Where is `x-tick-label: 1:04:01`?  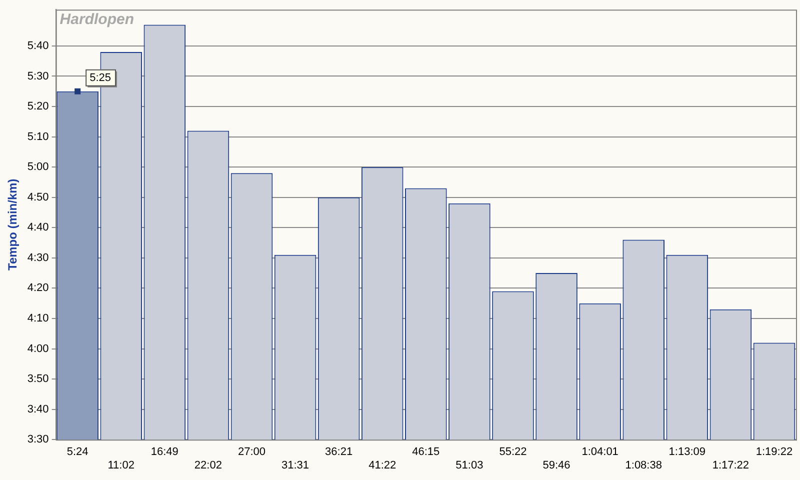 x-tick-label: 1:04:01 is located at coordinates (600, 452).